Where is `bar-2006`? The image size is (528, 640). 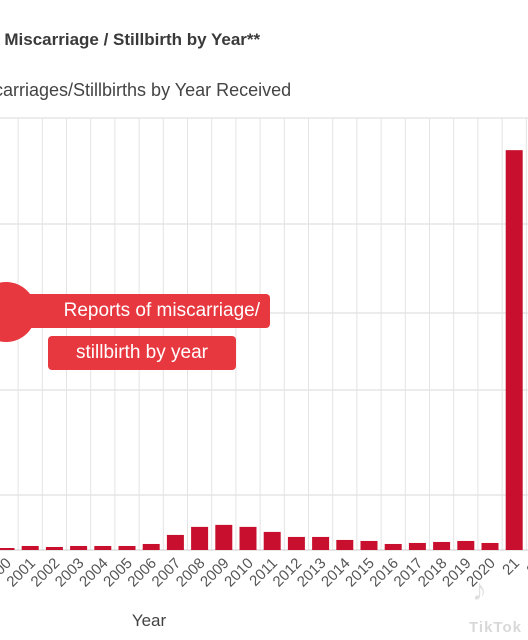
bar-2006 is located at coordinates (151, 546).